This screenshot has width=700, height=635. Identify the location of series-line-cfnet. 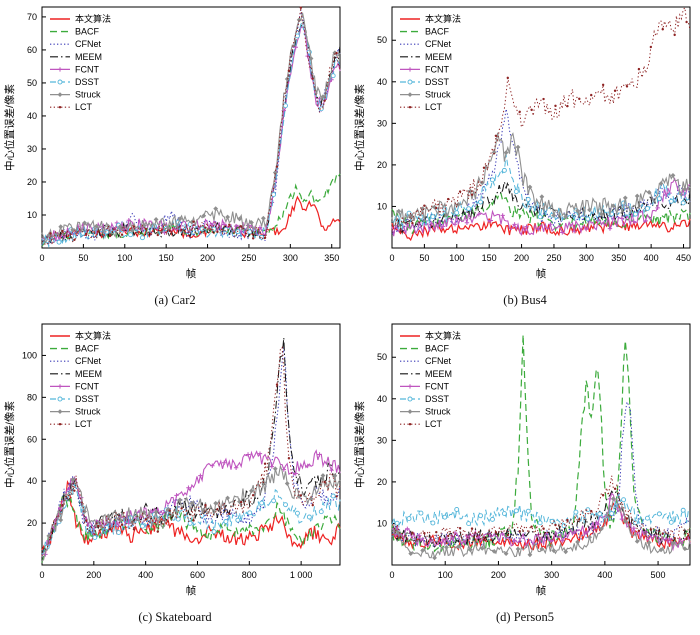
(541, 172).